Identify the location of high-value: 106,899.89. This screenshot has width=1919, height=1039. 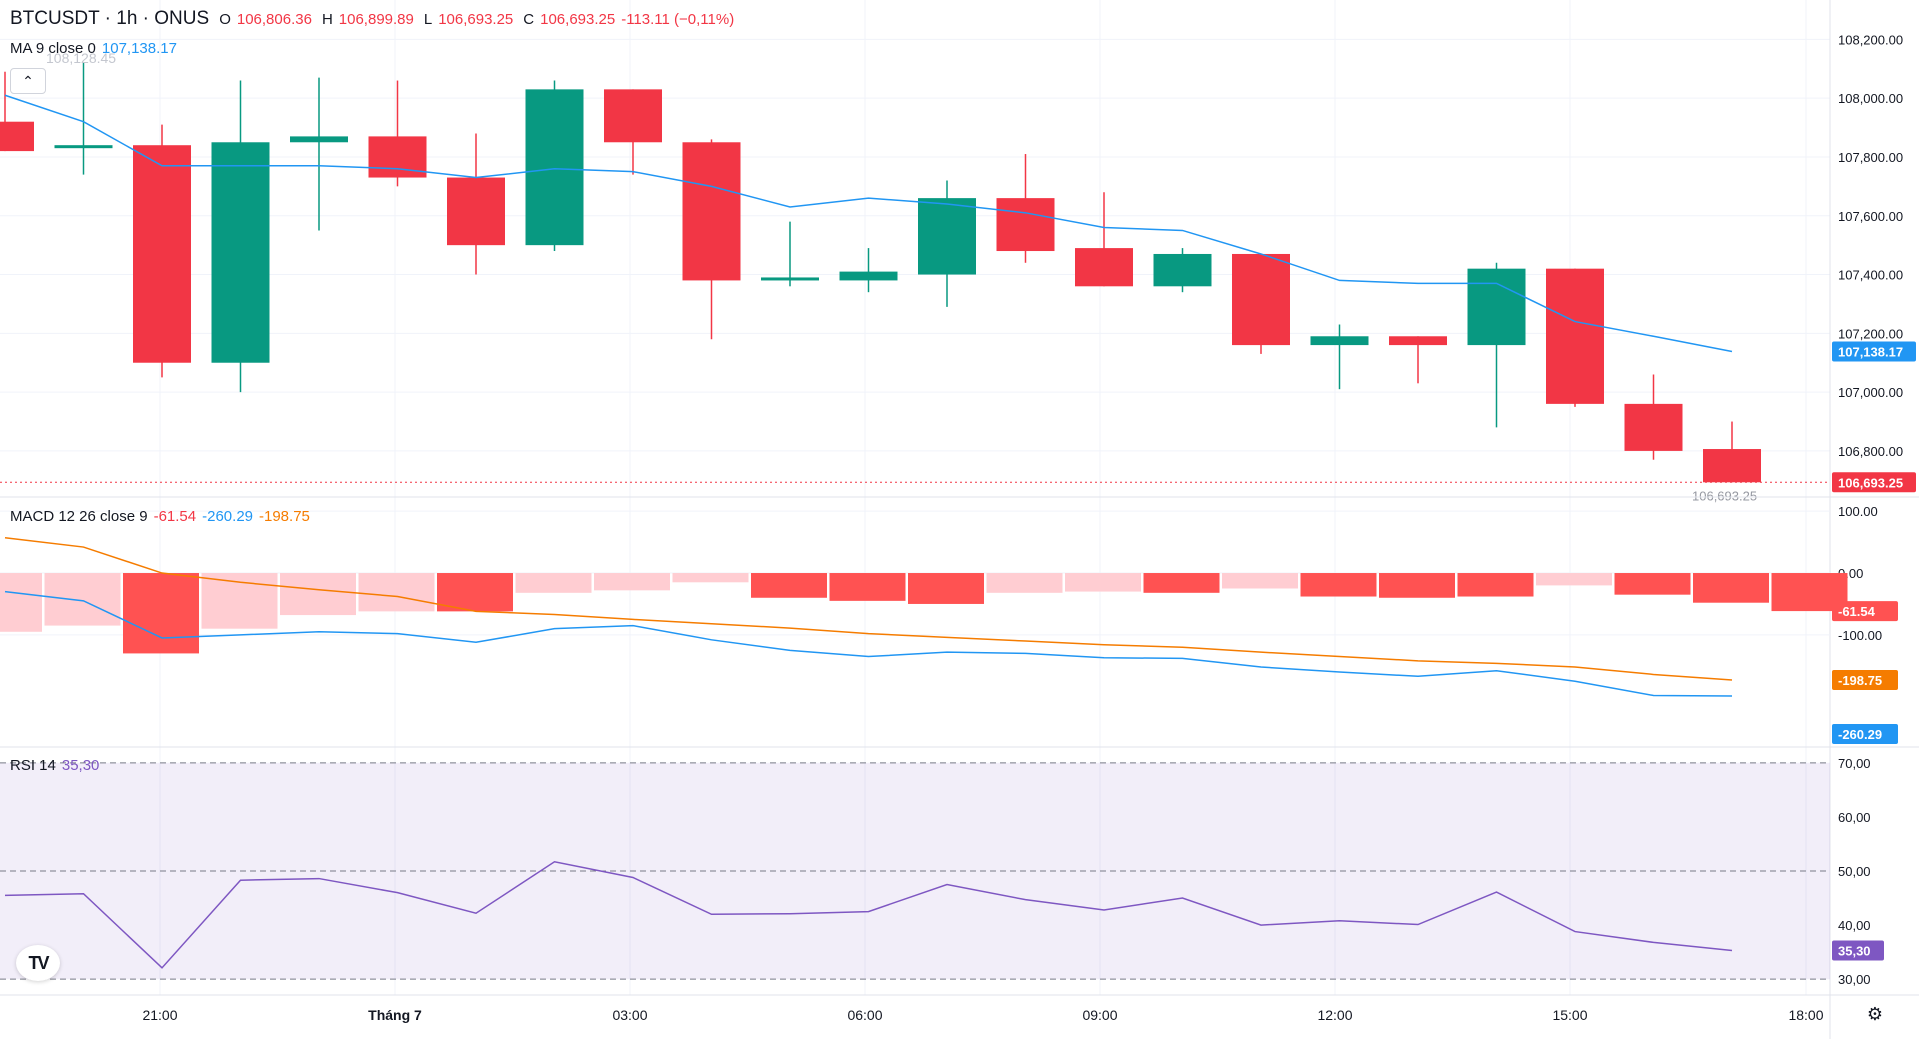
(376, 19).